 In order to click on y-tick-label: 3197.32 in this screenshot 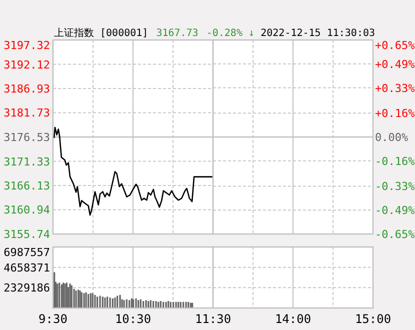, I will do `click(27, 45)`.